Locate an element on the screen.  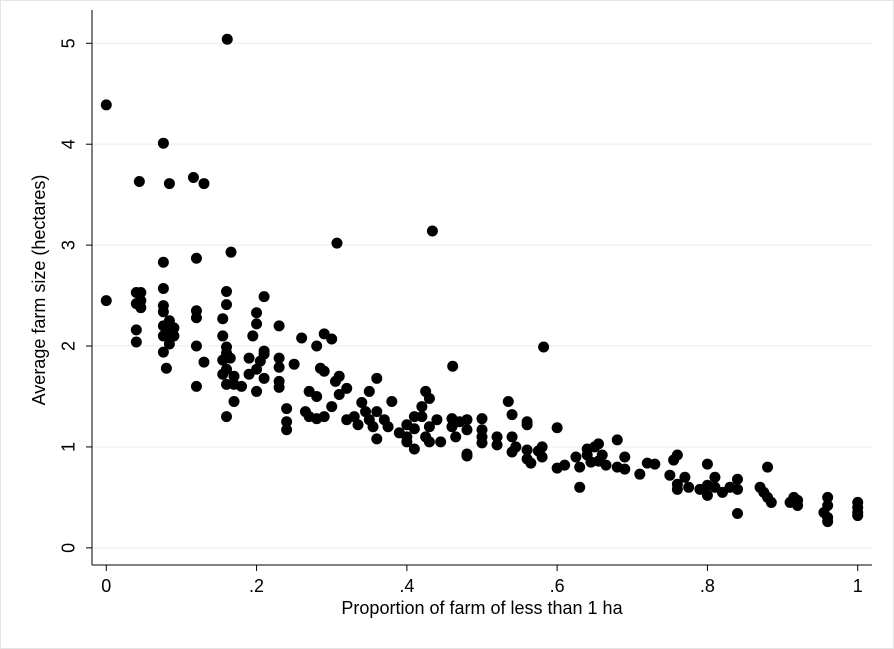
x-tick-label: 1 is located at coordinates (858, 586).